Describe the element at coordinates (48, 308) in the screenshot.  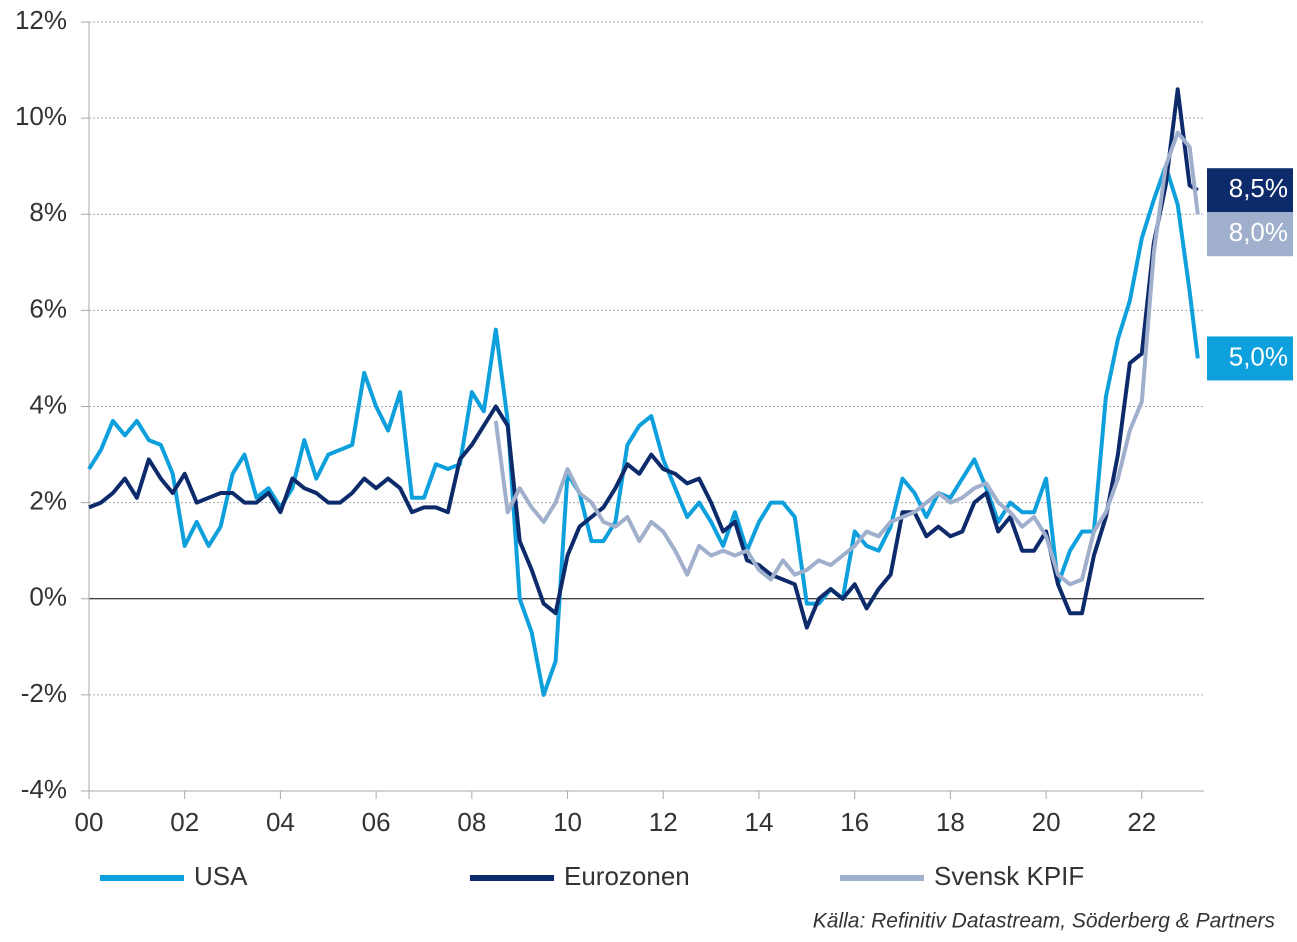
I see `y-tick-label: 6%` at that location.